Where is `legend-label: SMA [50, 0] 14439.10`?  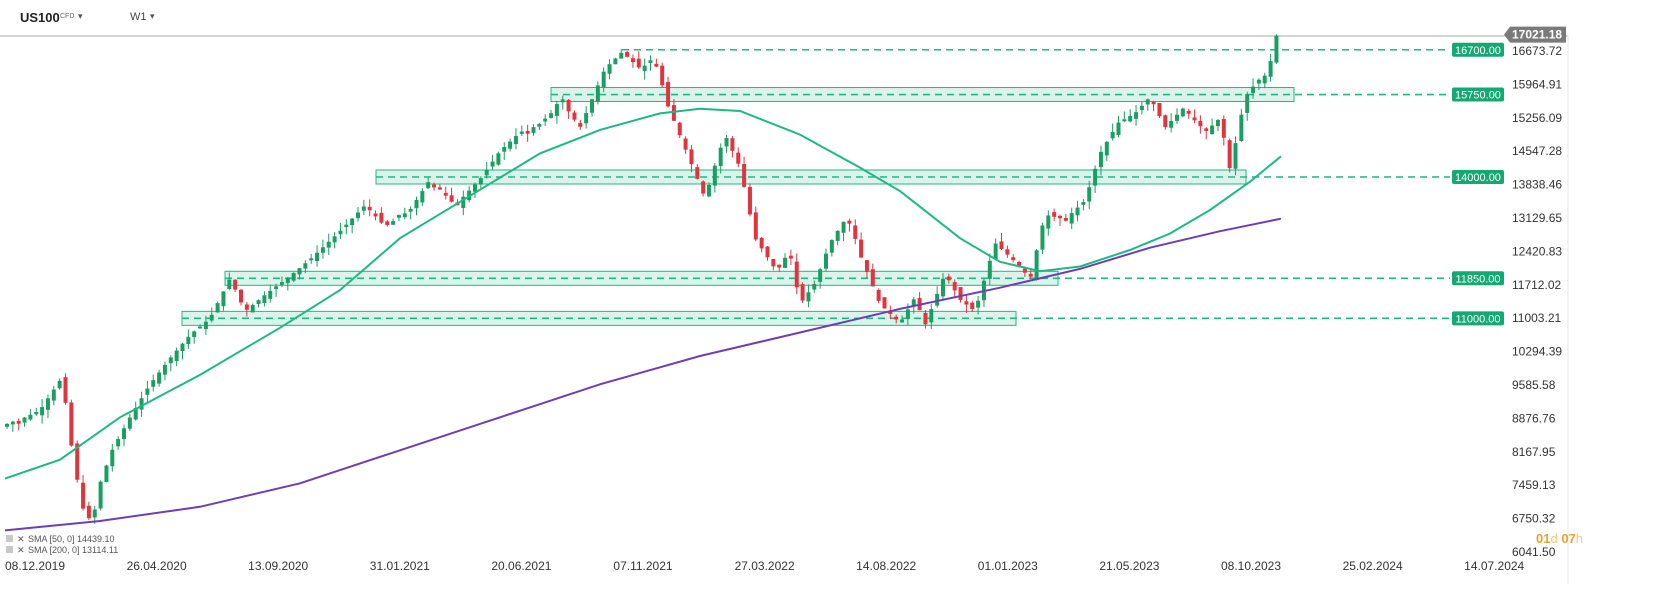
legend-label: SMA [50, 0] 14439.10 is located at coordinates (71, 539).